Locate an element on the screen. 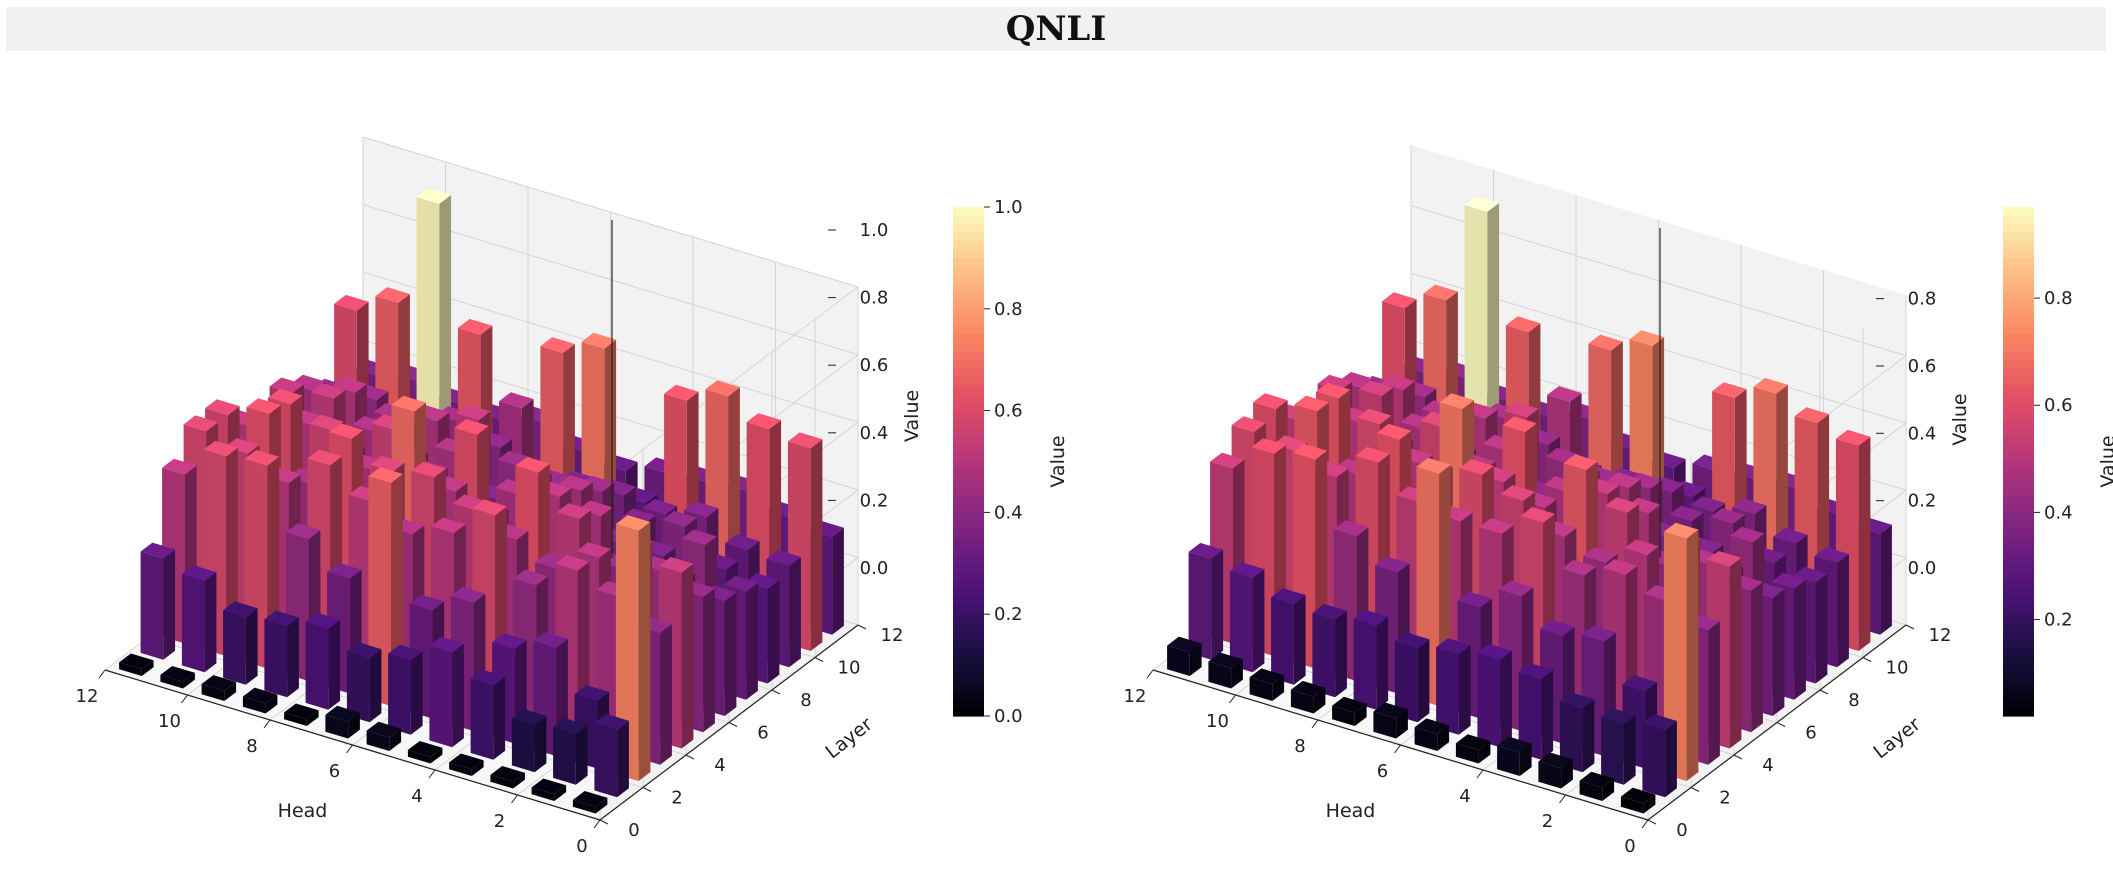 This screenshot has height=870, width=2113. x-axis-label: Head is located at coordinates (1351, 811).